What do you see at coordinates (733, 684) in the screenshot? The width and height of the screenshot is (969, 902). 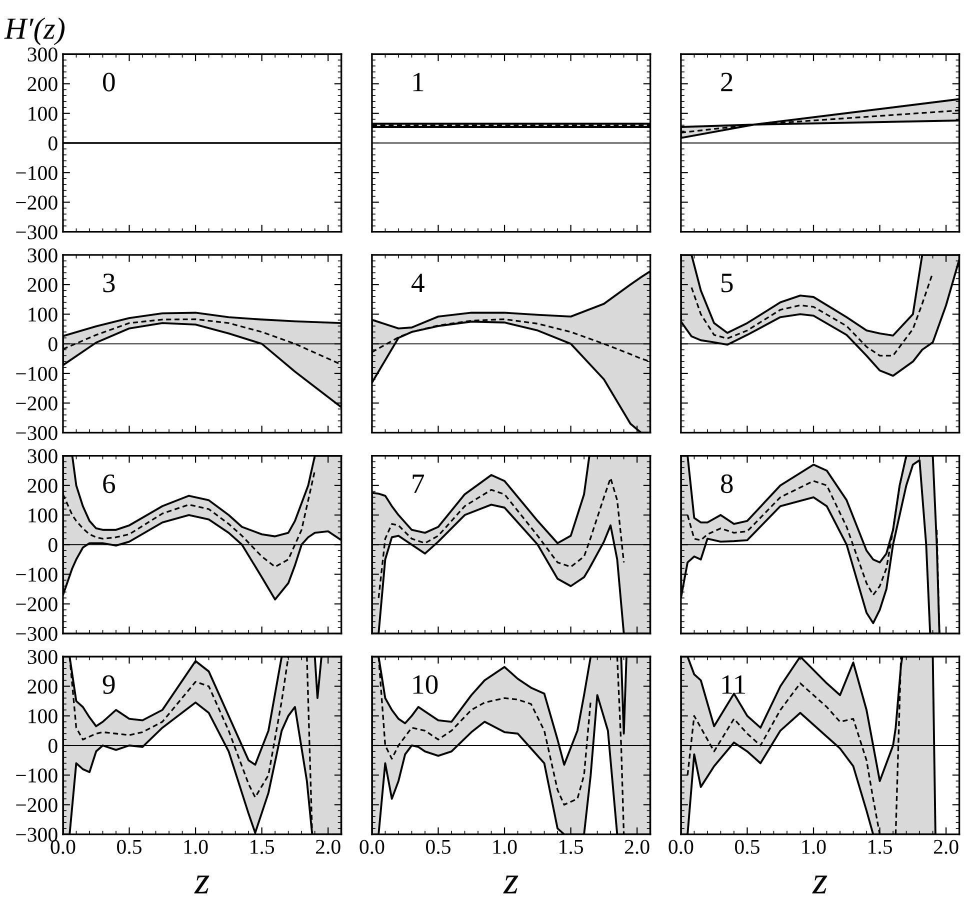 I see `annotation: 11` at bounding box center [733, 684].